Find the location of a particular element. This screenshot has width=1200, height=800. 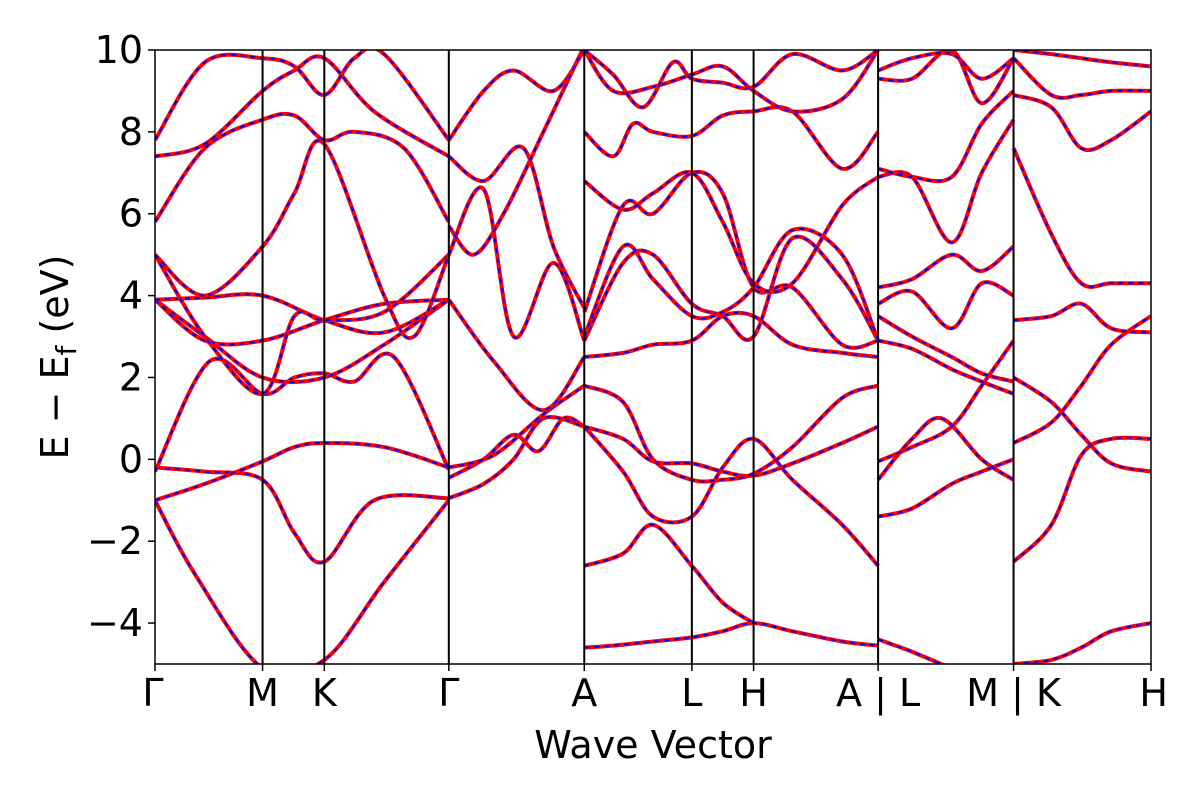

y-axis-label: E − Ef (eV) is located at coordinates (58, 357).